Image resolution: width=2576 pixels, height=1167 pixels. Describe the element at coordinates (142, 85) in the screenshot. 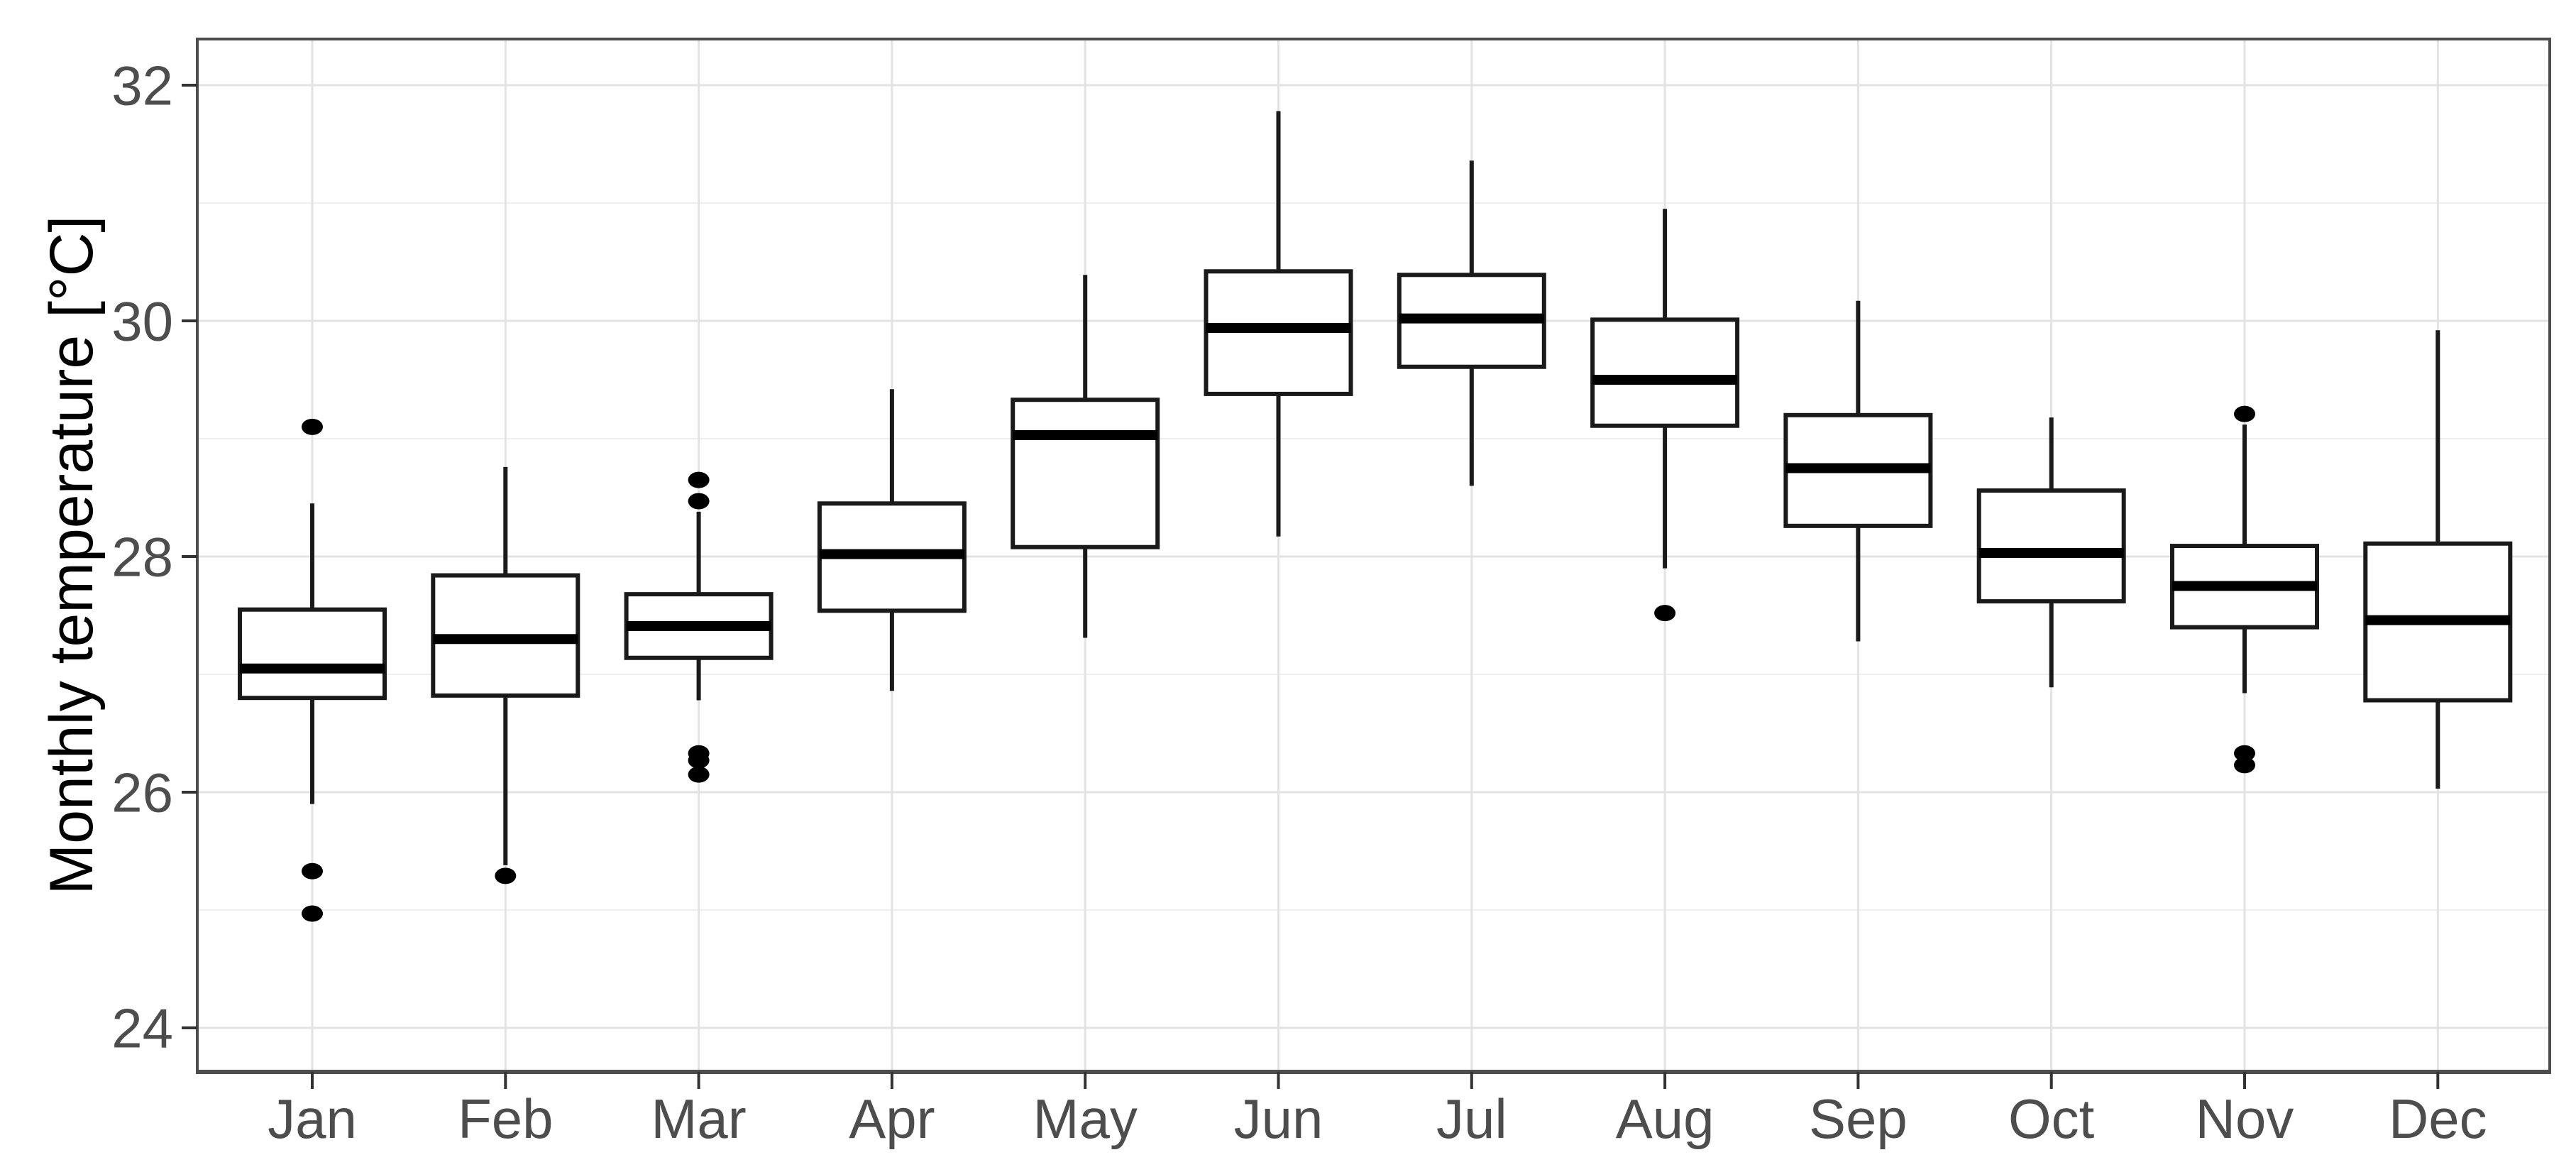

I see `y-axis-tick-label: 32` at that location.